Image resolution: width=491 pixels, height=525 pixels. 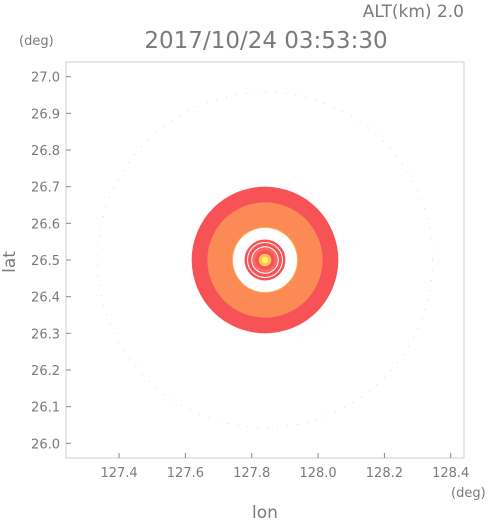 I want to click on y-axis-label: lat, so click(x=10, y=262).